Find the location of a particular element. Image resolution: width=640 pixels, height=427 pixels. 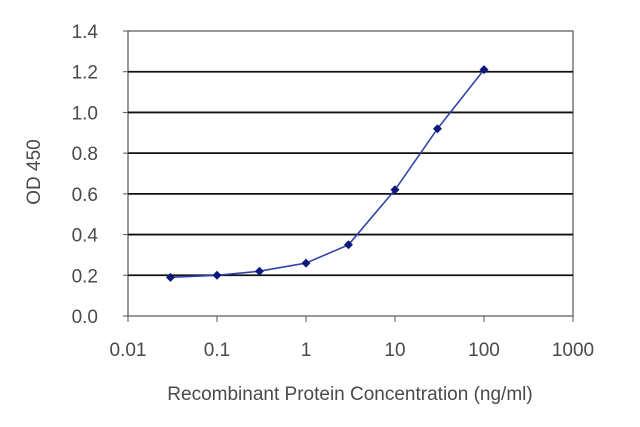

y-tick-label: 1.0 is located at coordinates (85, 113).